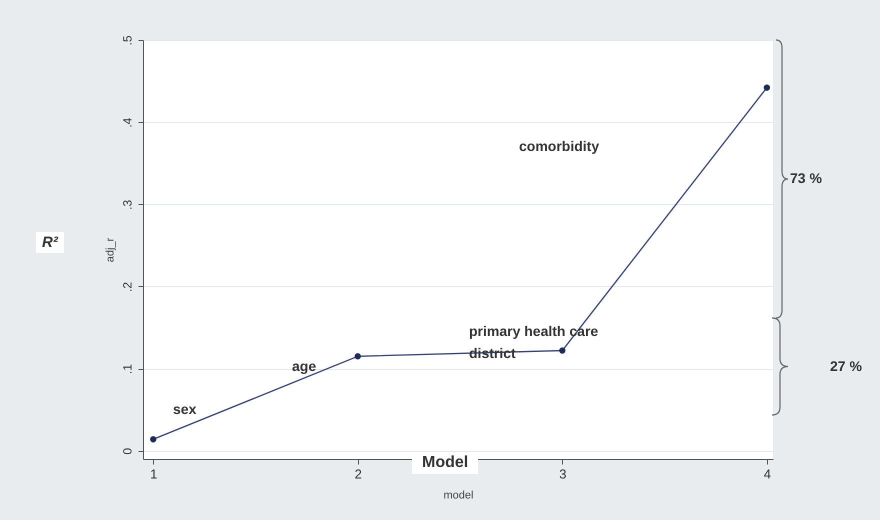 The height and width of the screenshot is (520, 880). What do you see at coordinates (110, 249) in the screenshot?
I see `y-axis-title: adj_r` at bounding box center [110, 249].